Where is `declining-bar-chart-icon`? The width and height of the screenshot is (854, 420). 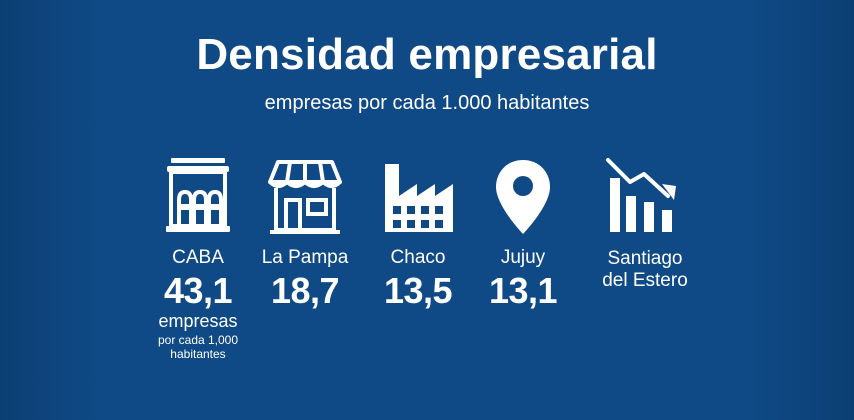 declining-bar-chart-icon is located at coordinates (641, 195).